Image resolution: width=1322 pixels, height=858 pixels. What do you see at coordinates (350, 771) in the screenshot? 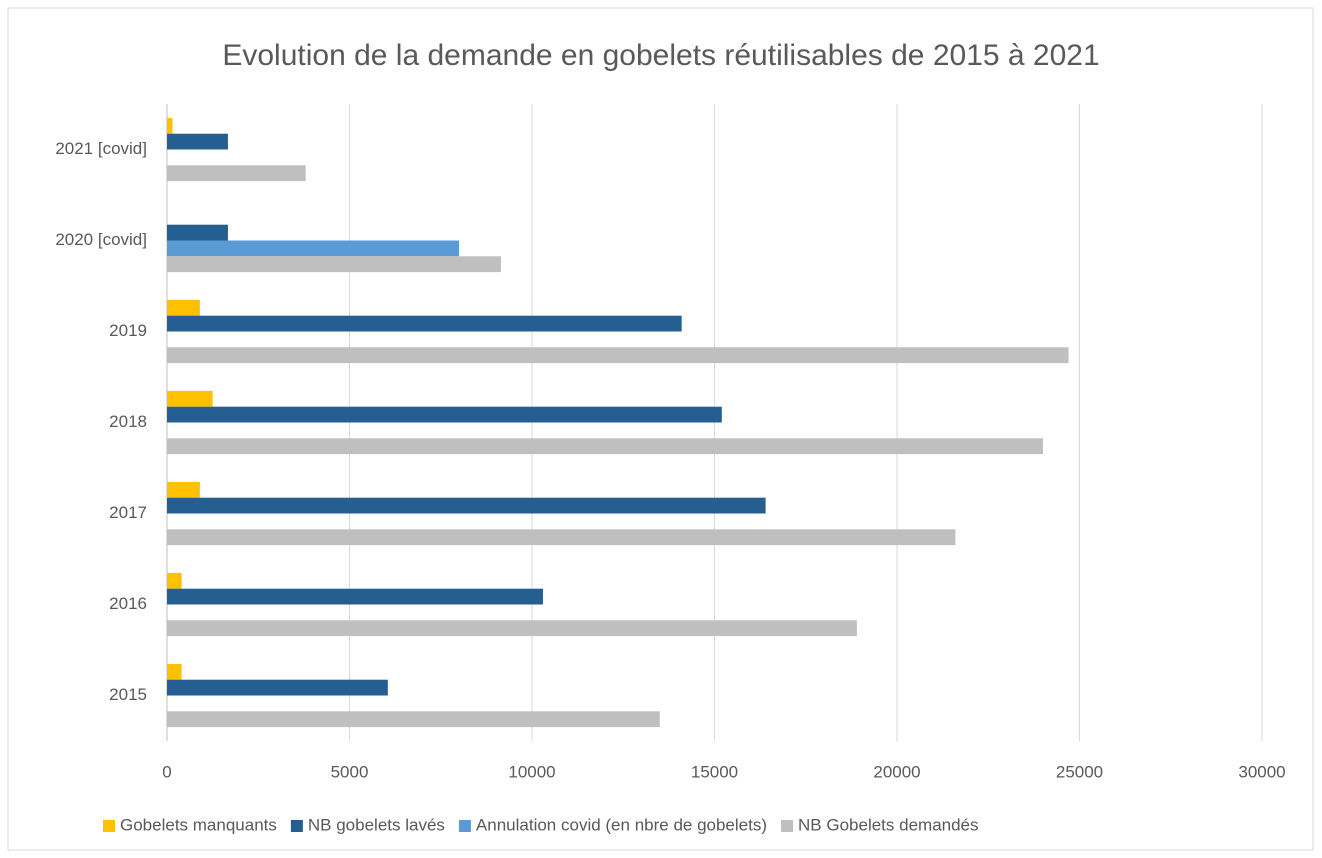
I see `x-tick-label: 5000` at bounding box center [350, 771].